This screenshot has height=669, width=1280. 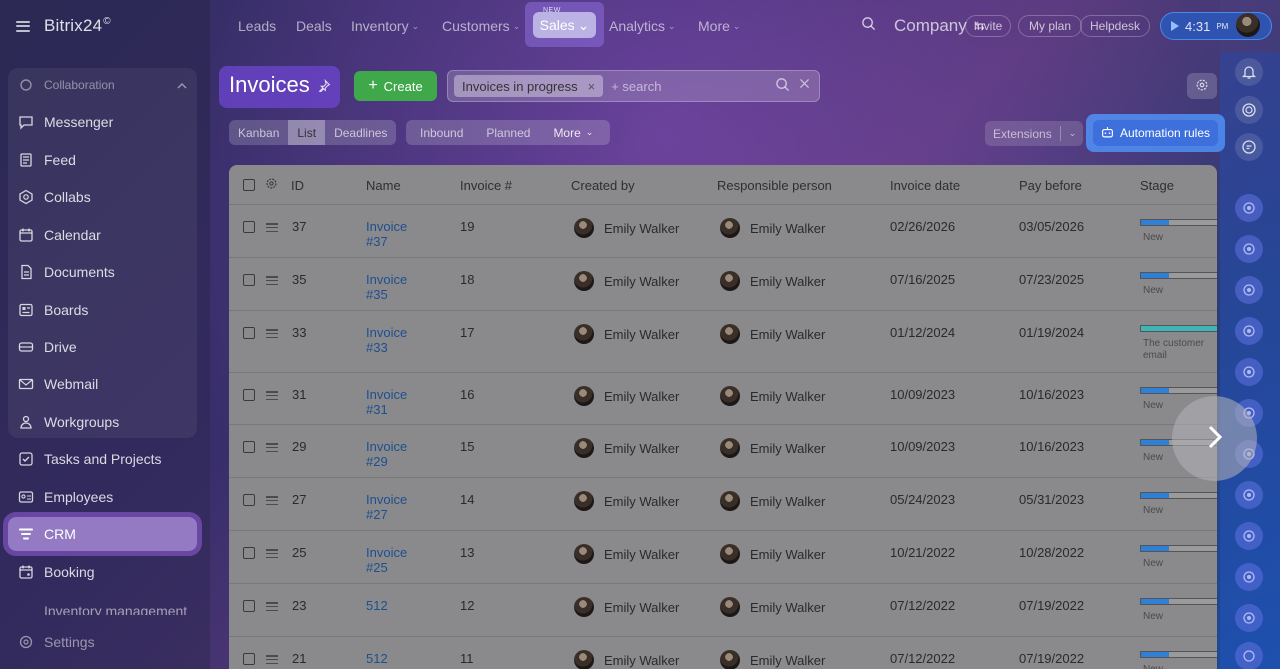 What do you see at coordinates (324, 85) in the screenshot?
I see `pin-icon` at bounding box center [324, 85].